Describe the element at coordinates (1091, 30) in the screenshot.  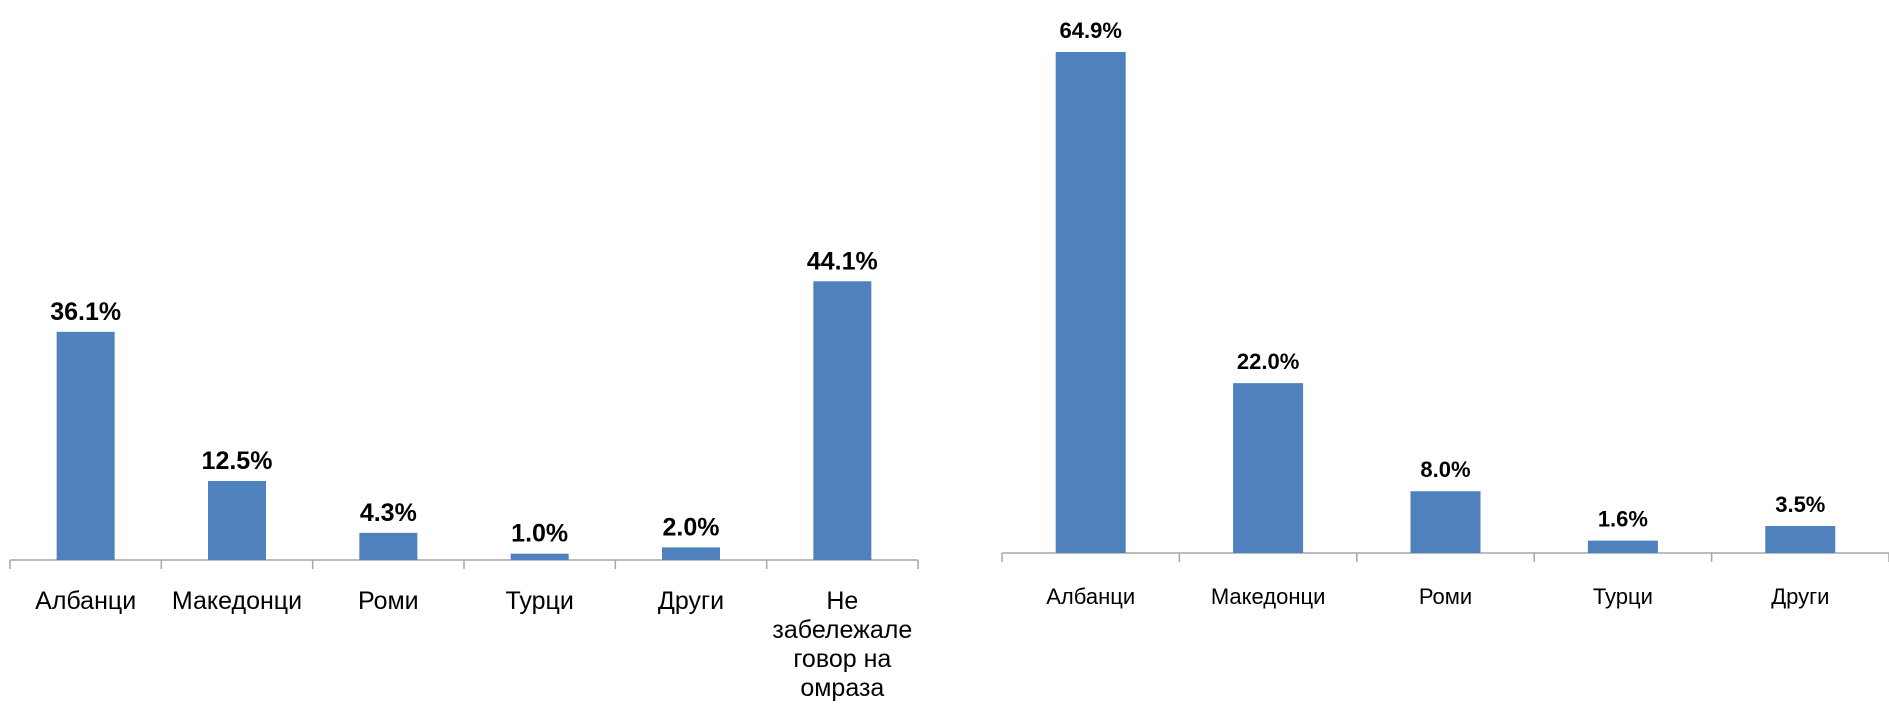
I see `data-label: 64.9%` at that location.